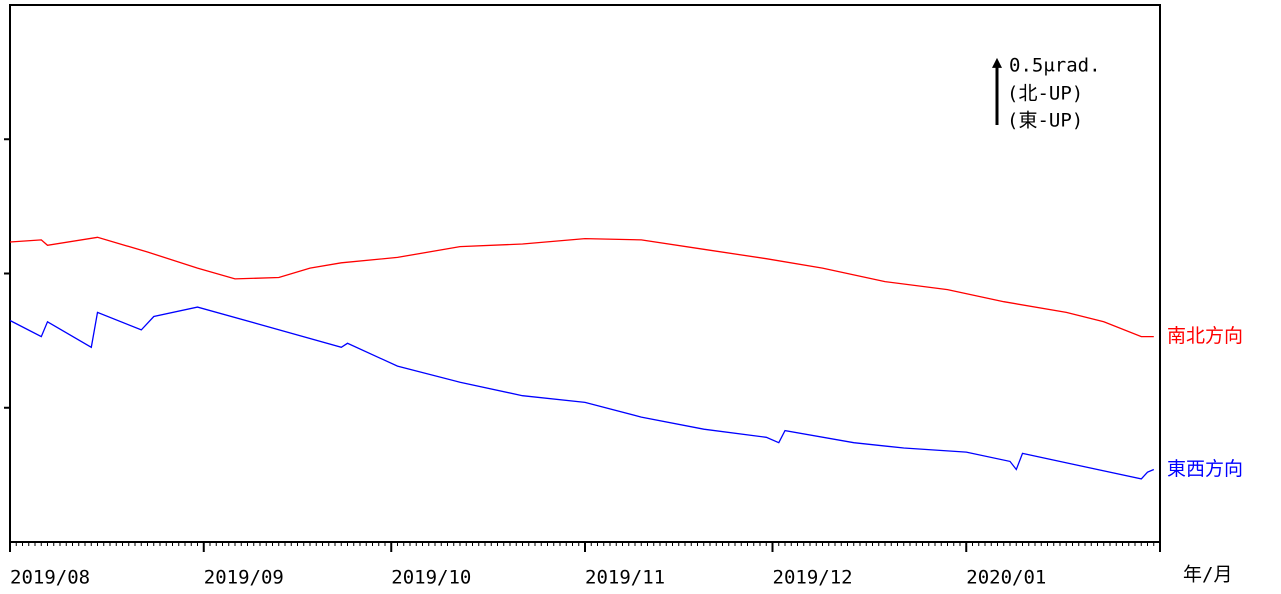 Image resolution: width=1281 pixels, height=594 pixels. What do you see at coordinates (1205, 469) in the screenshot?
I see `series-label: 東西方向` at bounding box center [1205, 469].